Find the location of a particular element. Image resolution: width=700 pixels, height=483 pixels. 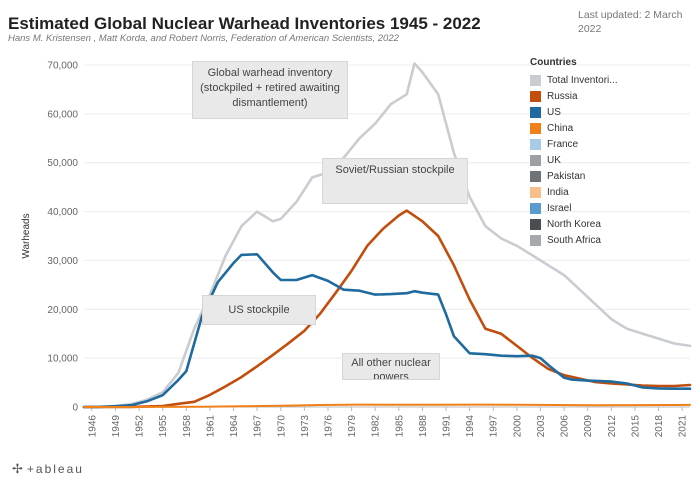

y-tick-label: 30,000 is located at coordinates (62, 261).